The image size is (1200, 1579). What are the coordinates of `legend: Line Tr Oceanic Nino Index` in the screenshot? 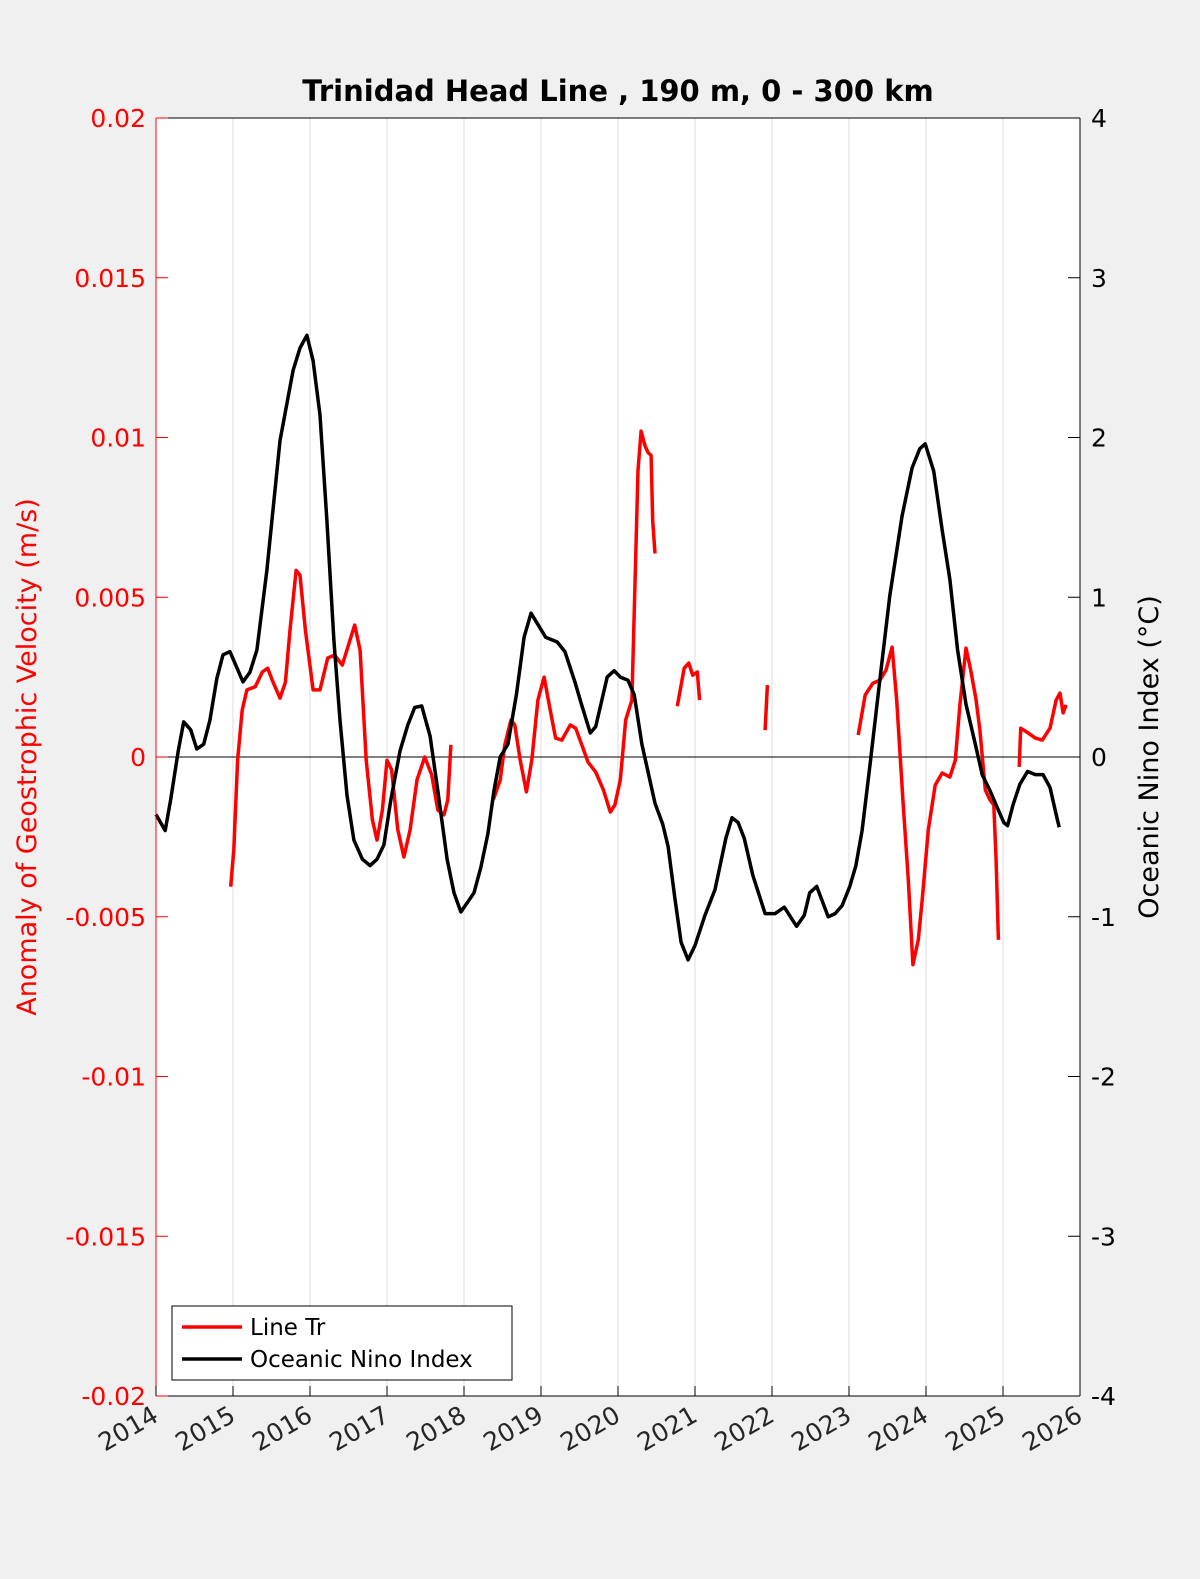 It's located at (342, 1343).